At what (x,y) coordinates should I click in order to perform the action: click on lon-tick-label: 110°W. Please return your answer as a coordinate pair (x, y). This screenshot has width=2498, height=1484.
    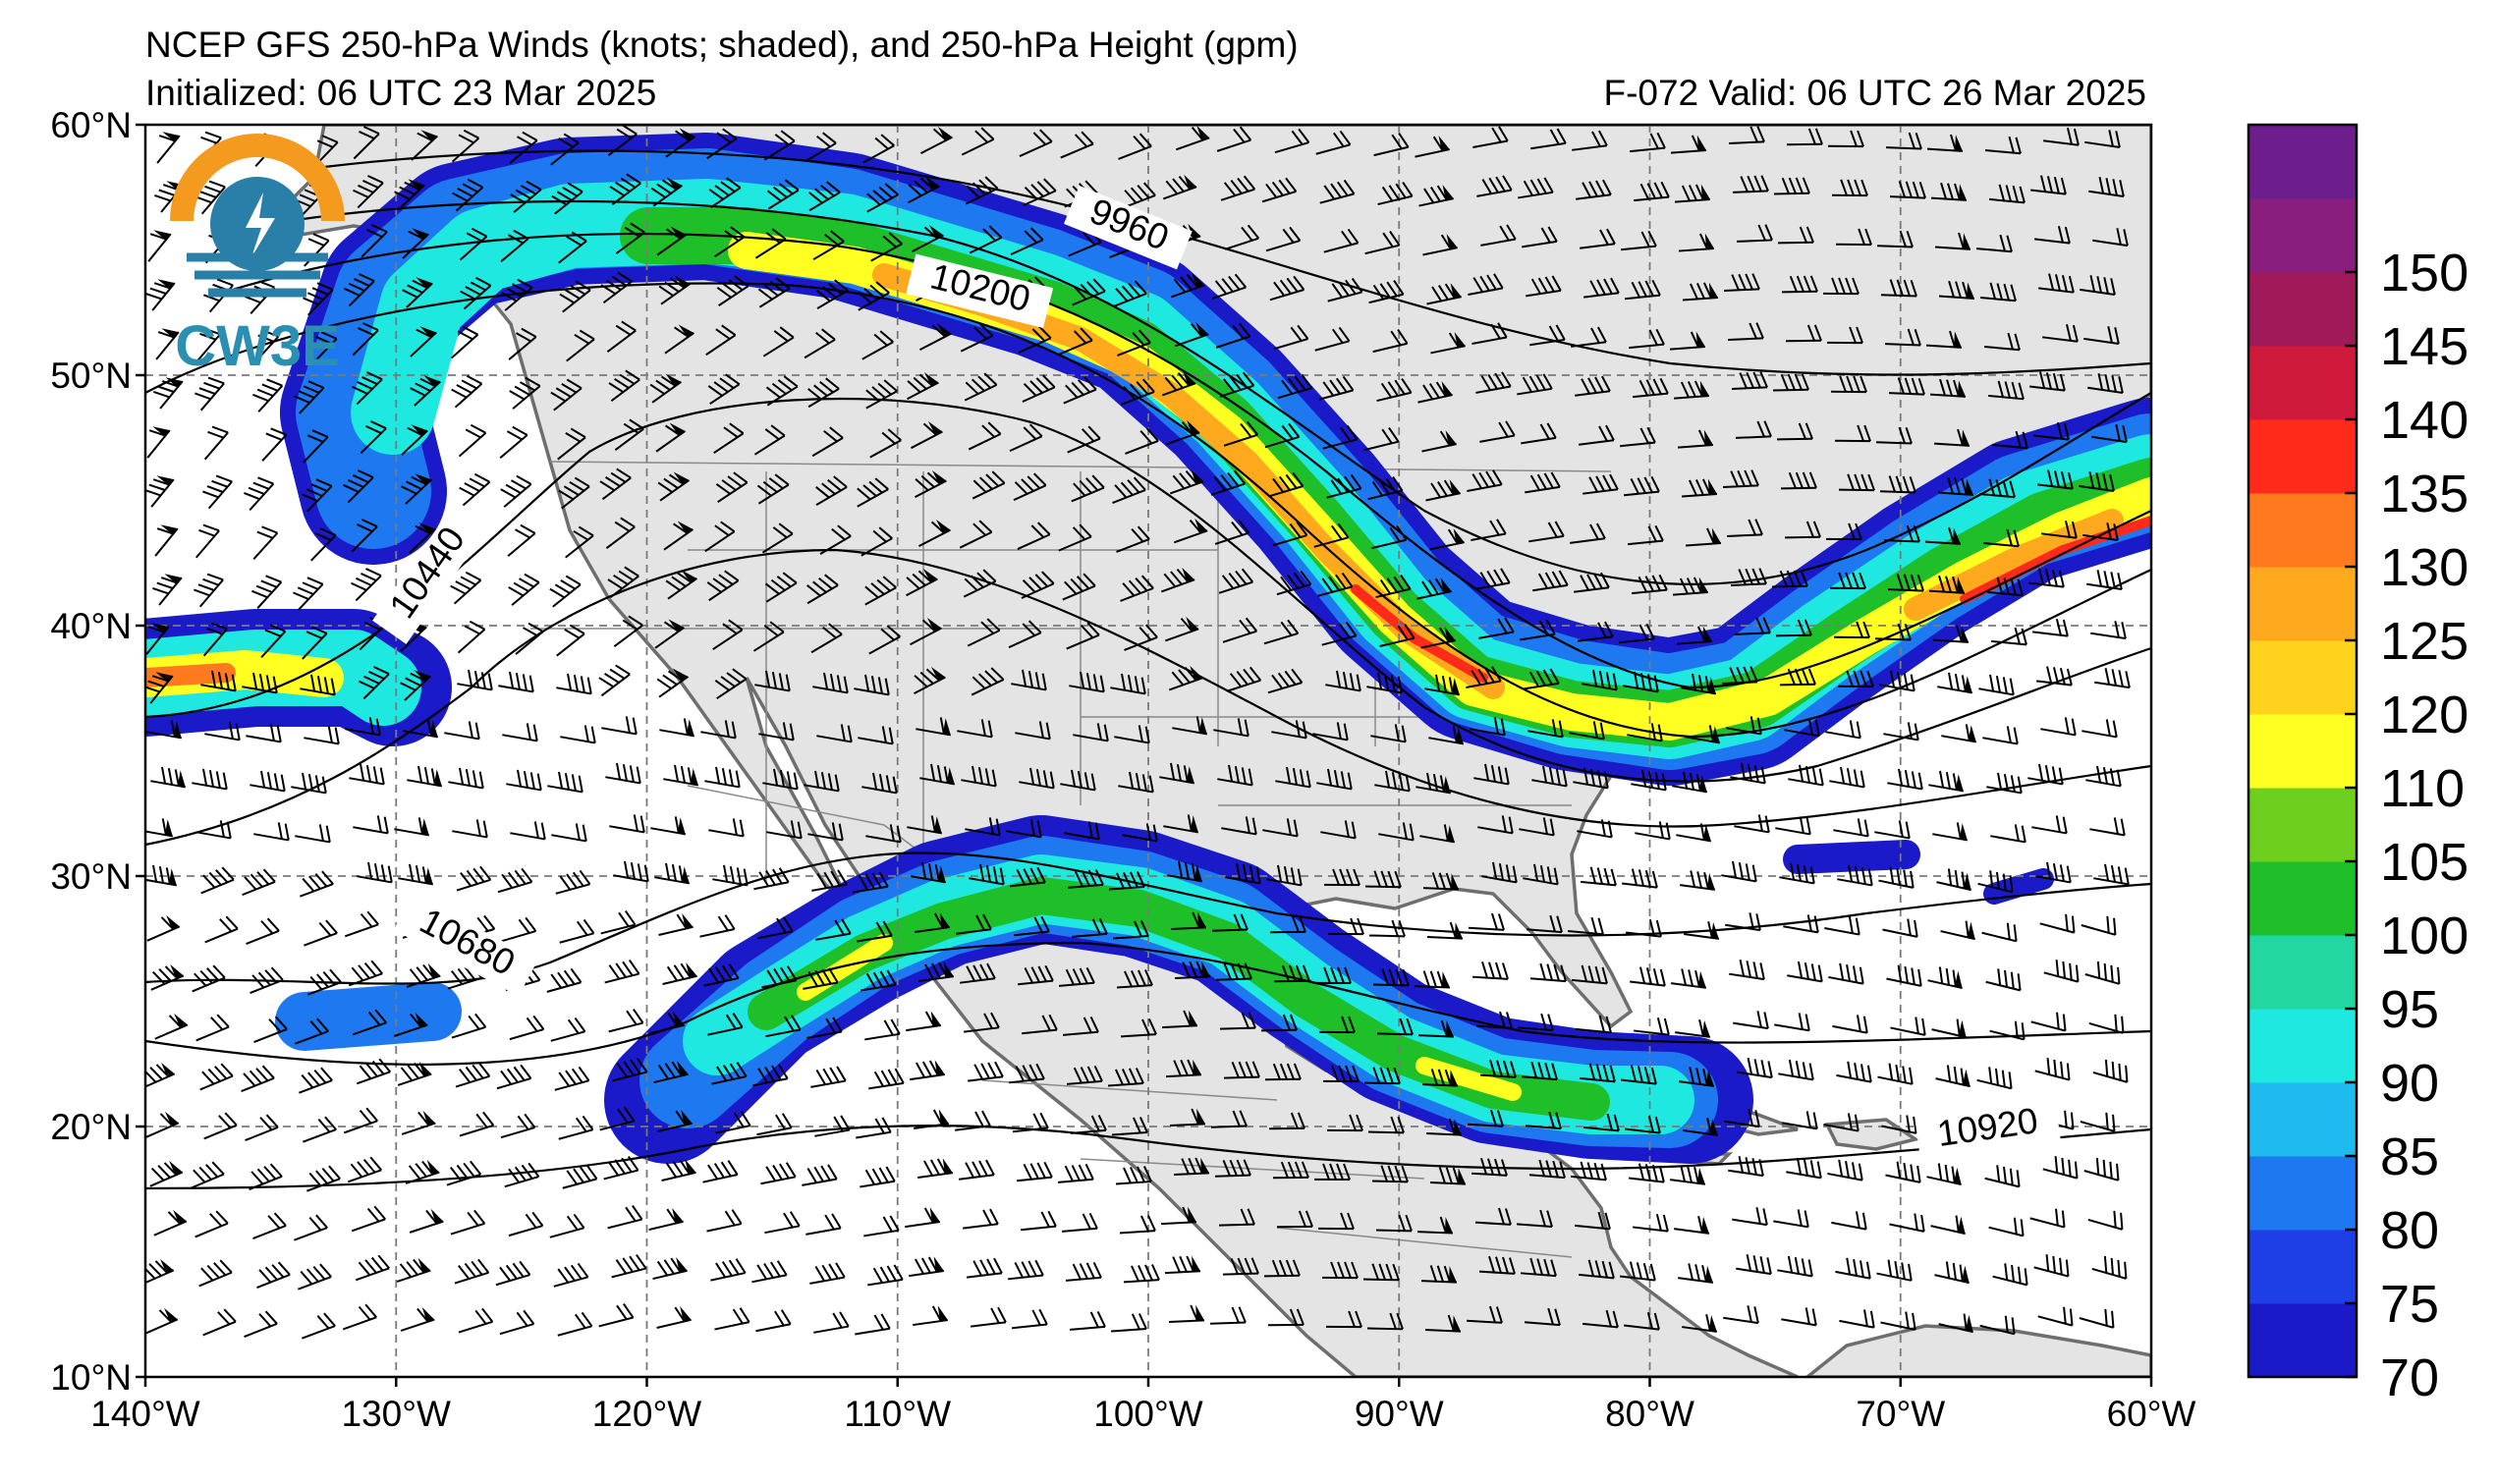
    Looking at the image, I should click on (897, 1414).